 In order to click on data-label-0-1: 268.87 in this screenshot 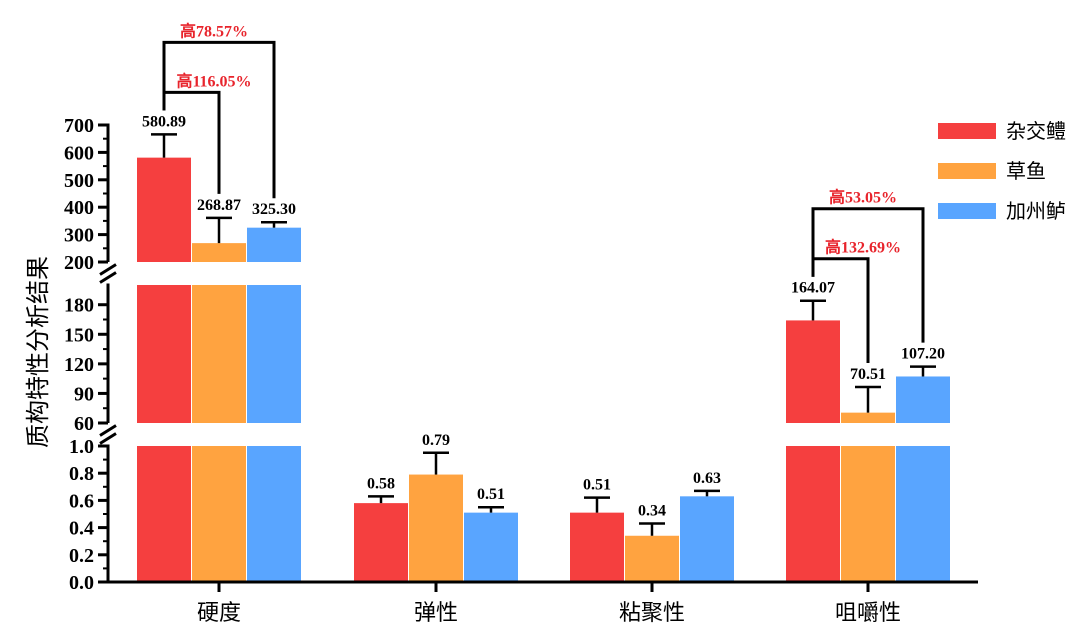, I will do `click(219, 205)`.